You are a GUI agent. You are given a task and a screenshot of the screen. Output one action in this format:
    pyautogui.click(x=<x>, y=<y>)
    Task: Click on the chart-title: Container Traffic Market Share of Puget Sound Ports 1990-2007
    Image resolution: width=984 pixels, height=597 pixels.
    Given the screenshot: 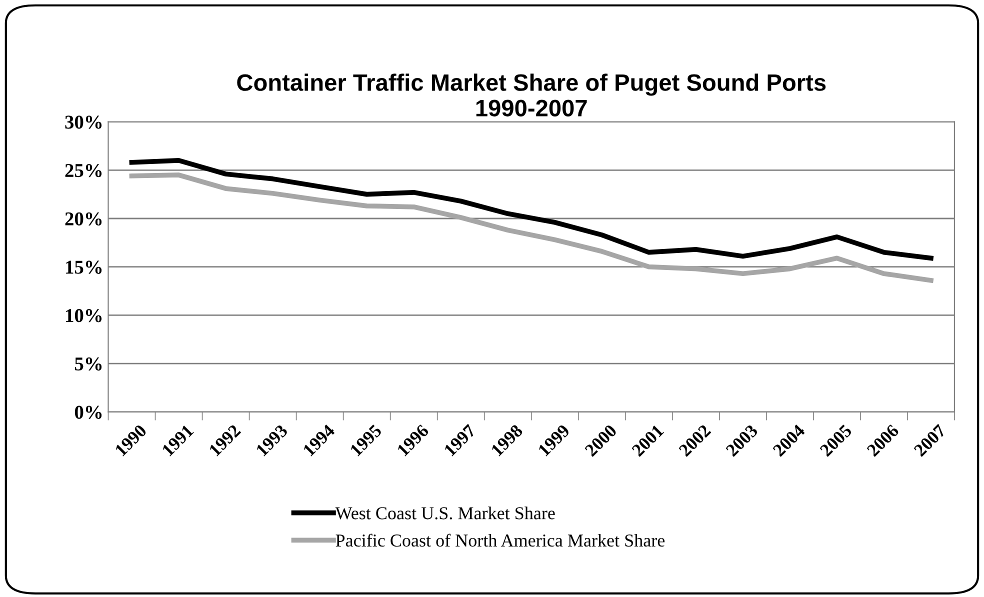 What is the action you would take?
    pyautogui.click(x=531, y=95)
    